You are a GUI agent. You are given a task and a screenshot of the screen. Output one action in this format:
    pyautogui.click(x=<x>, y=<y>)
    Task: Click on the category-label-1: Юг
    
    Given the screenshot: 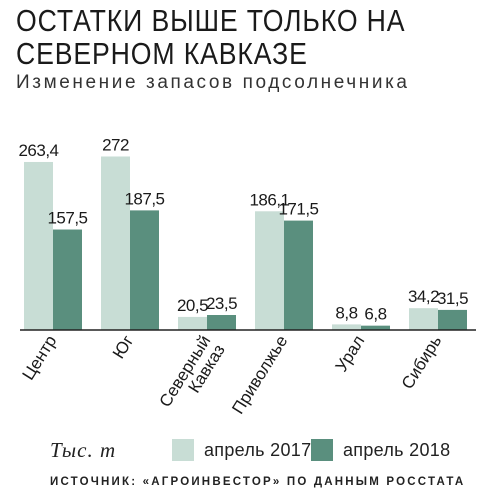 What is the action you would take?
    pyautogui.click(x=123, y=347)
    